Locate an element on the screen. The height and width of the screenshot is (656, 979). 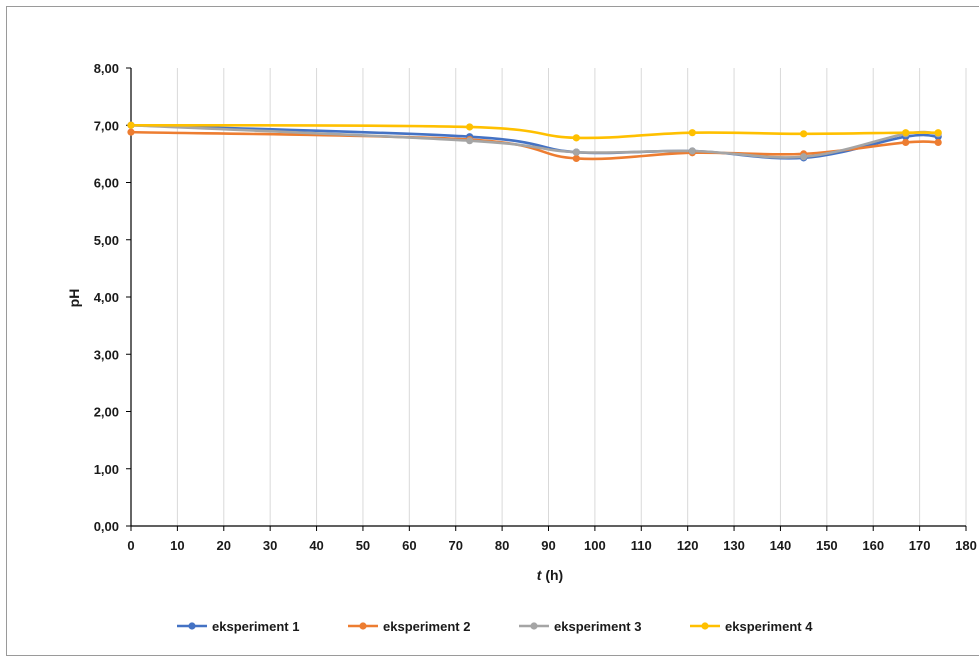
y-tick-label: 1,00 is located at coordinates (106, 469).